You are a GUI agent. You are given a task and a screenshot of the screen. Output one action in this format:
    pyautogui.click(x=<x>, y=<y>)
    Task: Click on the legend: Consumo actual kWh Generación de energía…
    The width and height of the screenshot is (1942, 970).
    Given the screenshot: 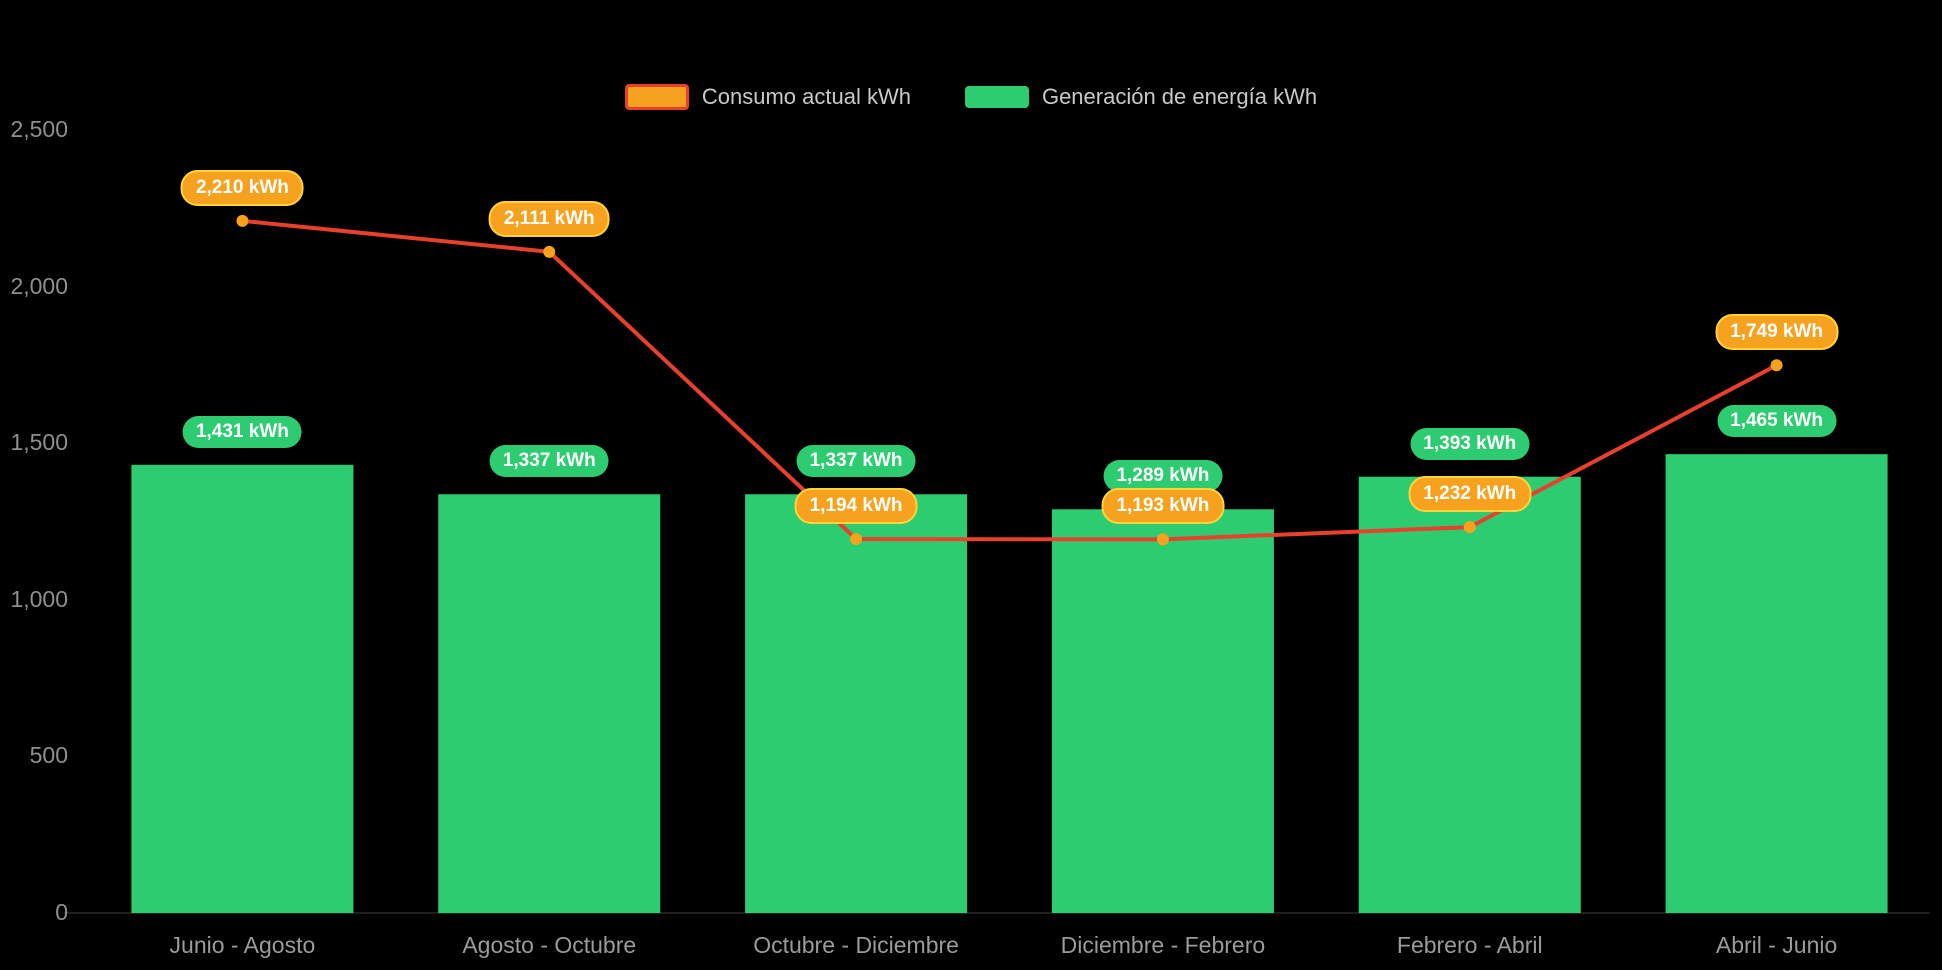 What is the action you would take?
    pyautogui.click(x=971, y=97)
    